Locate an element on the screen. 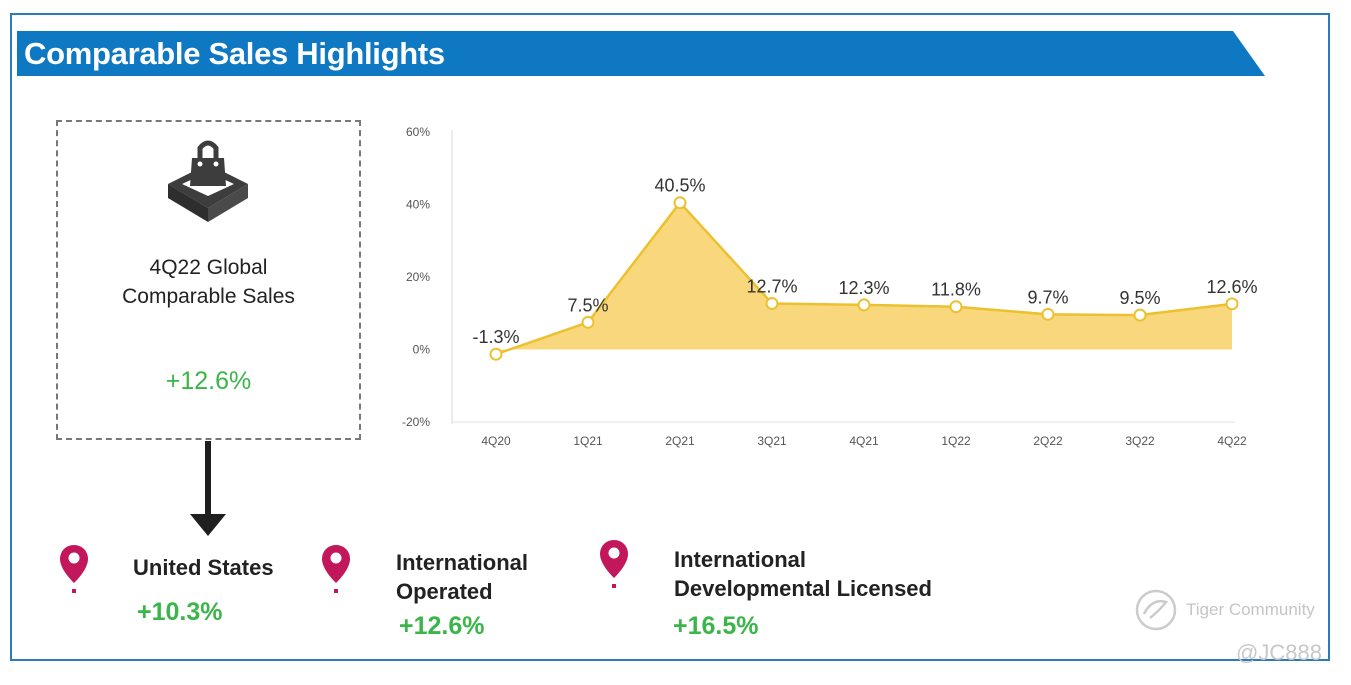  x-tick-label: 2Q22 is located at coordinates (1048, 441).